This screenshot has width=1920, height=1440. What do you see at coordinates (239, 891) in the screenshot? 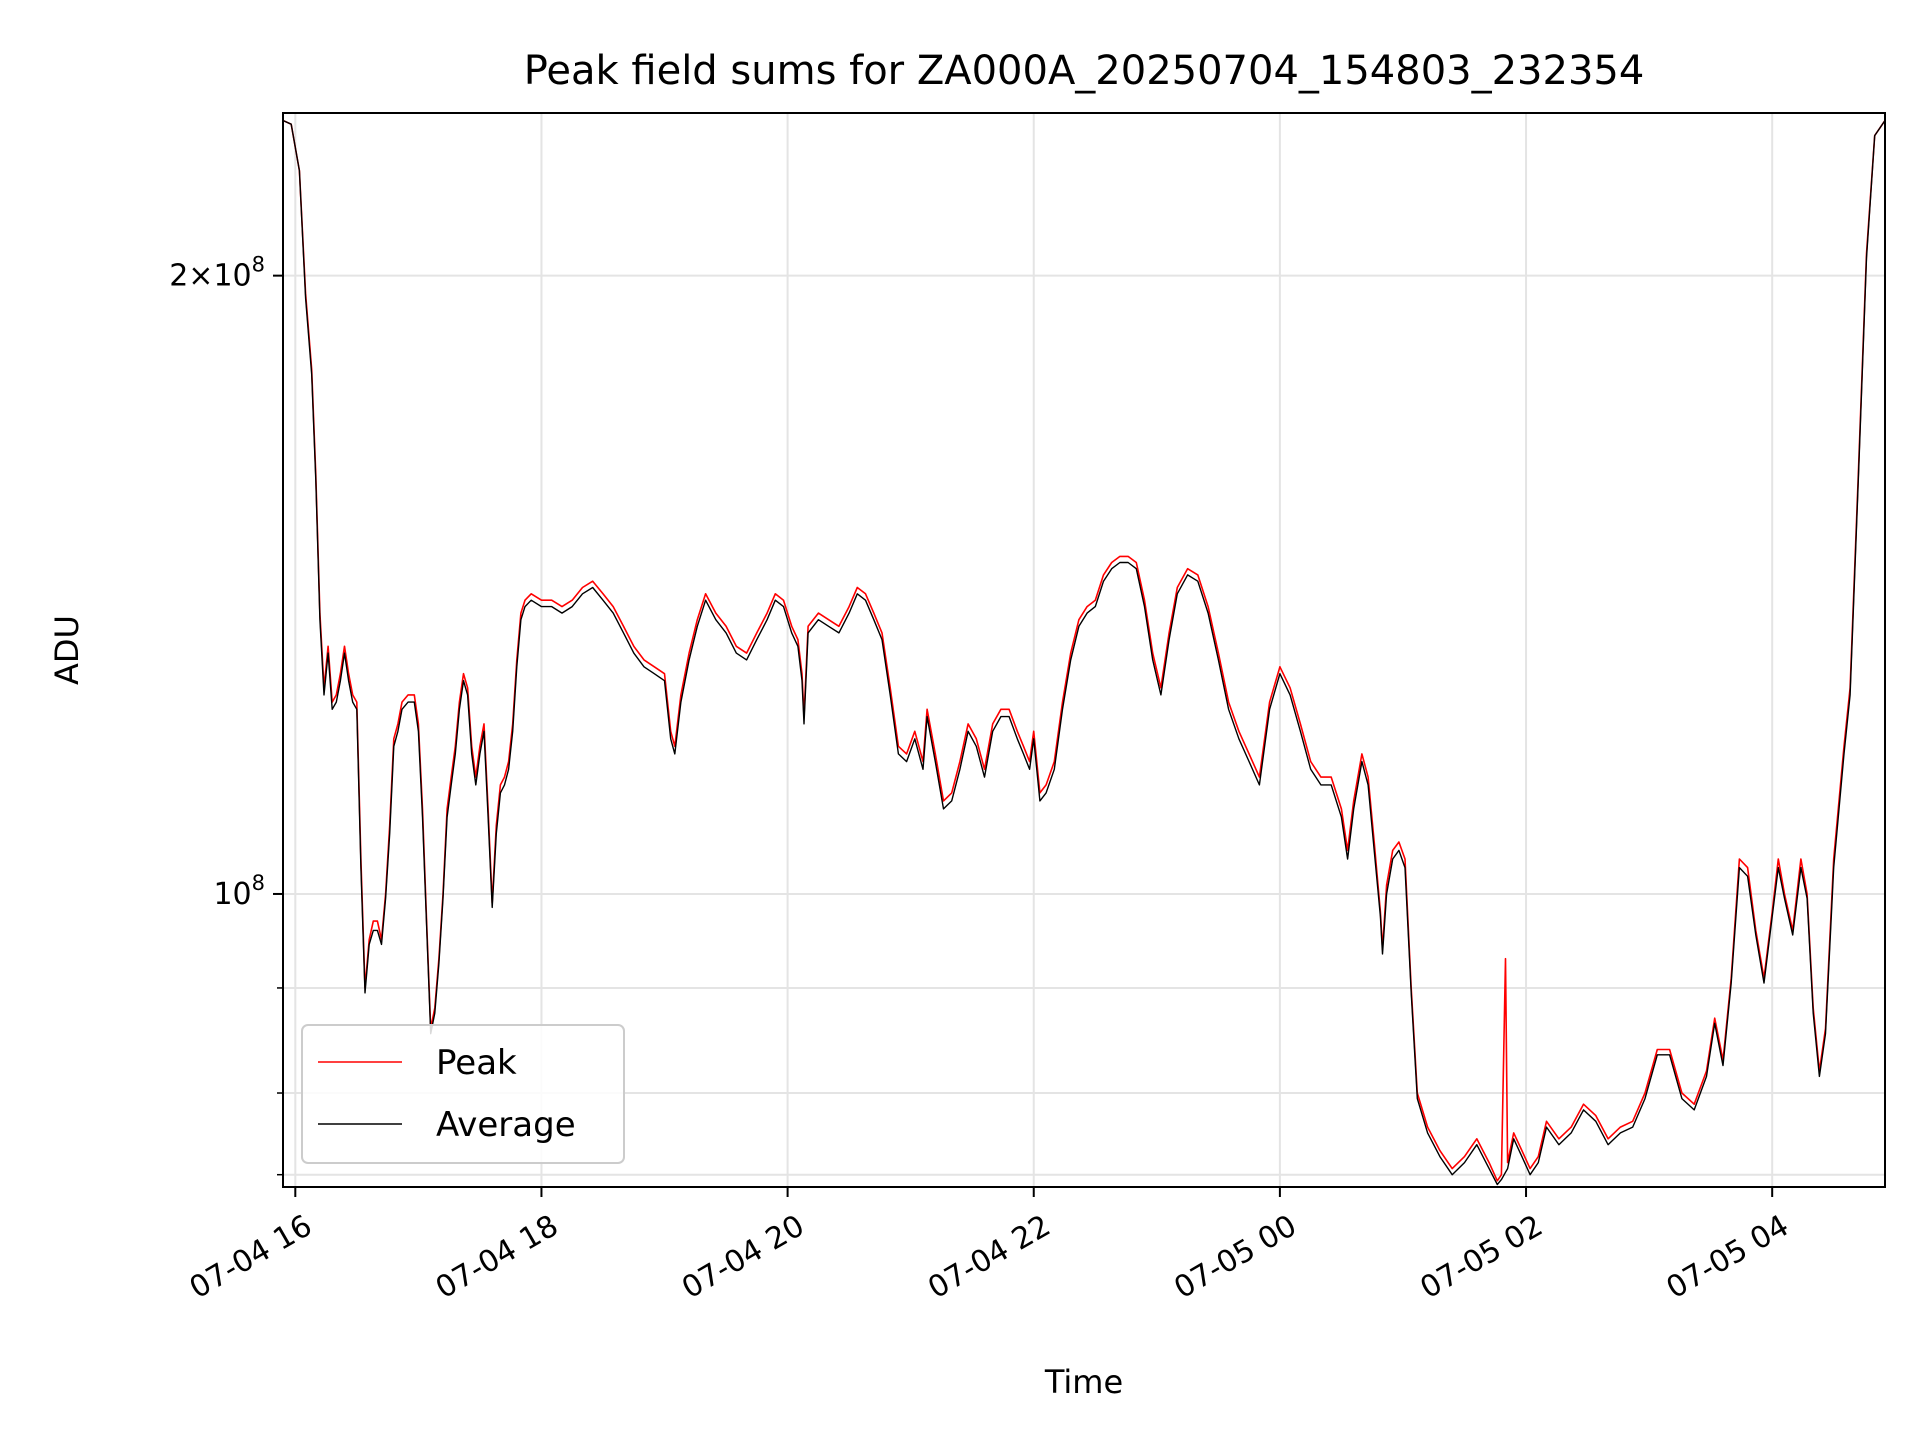
I see `y-tick-label: 108` at bounding box center [239, 891].